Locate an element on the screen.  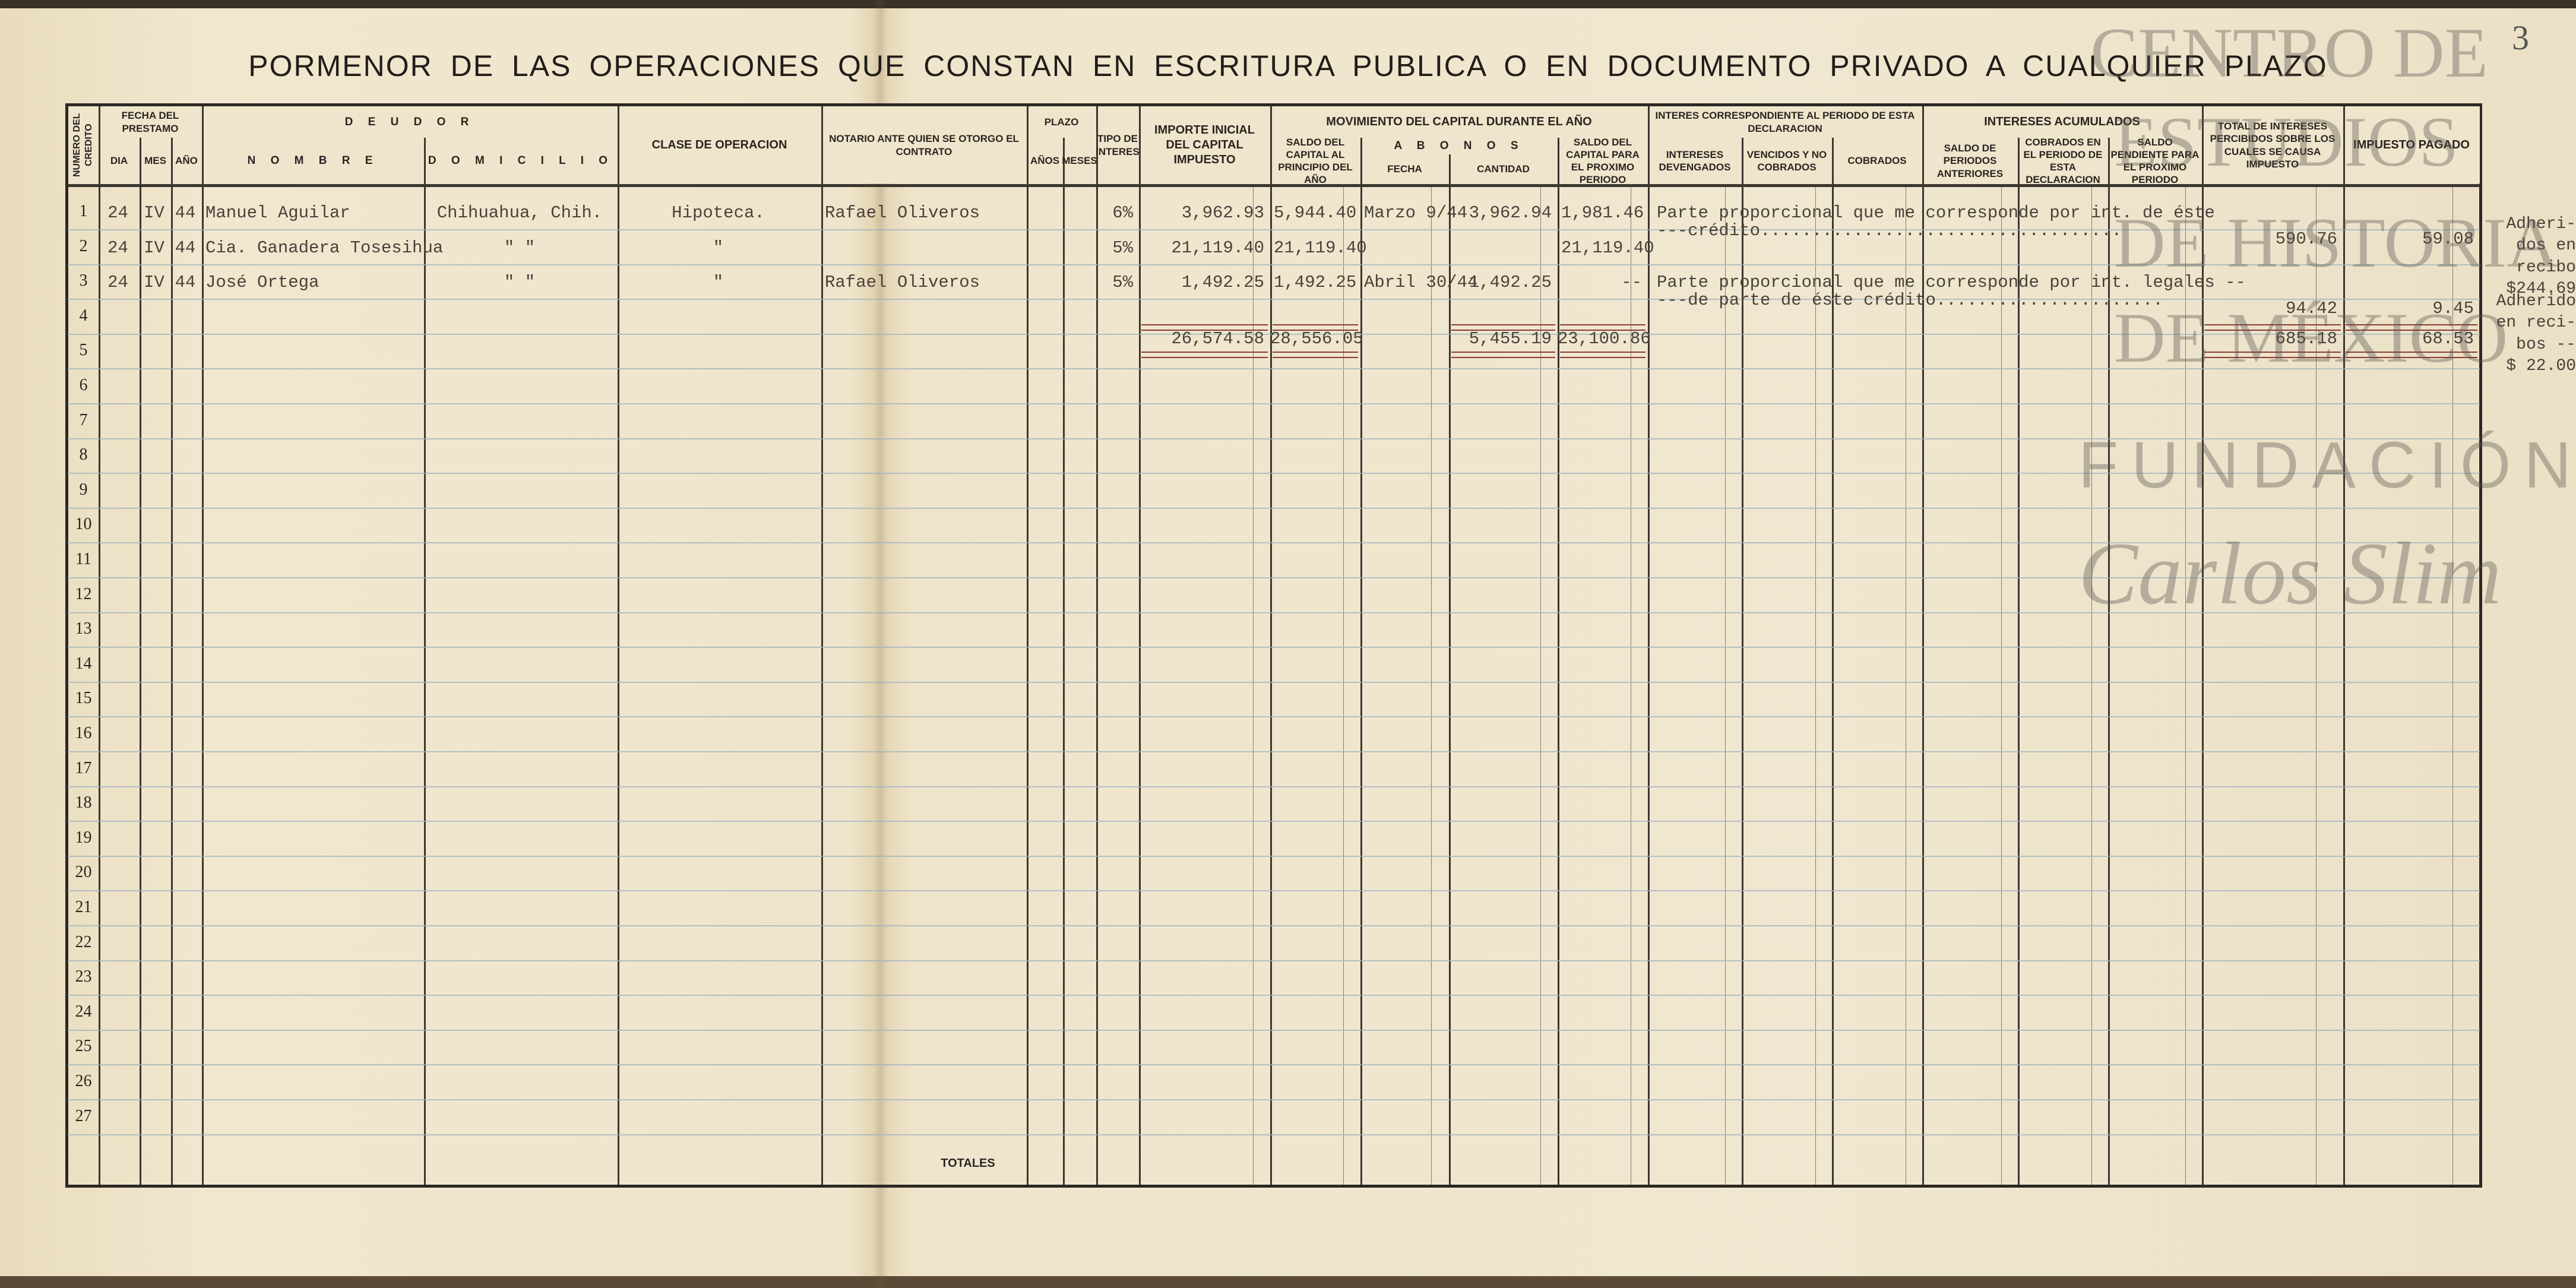
cell-mes: IV is located at coordinates (154, 248).